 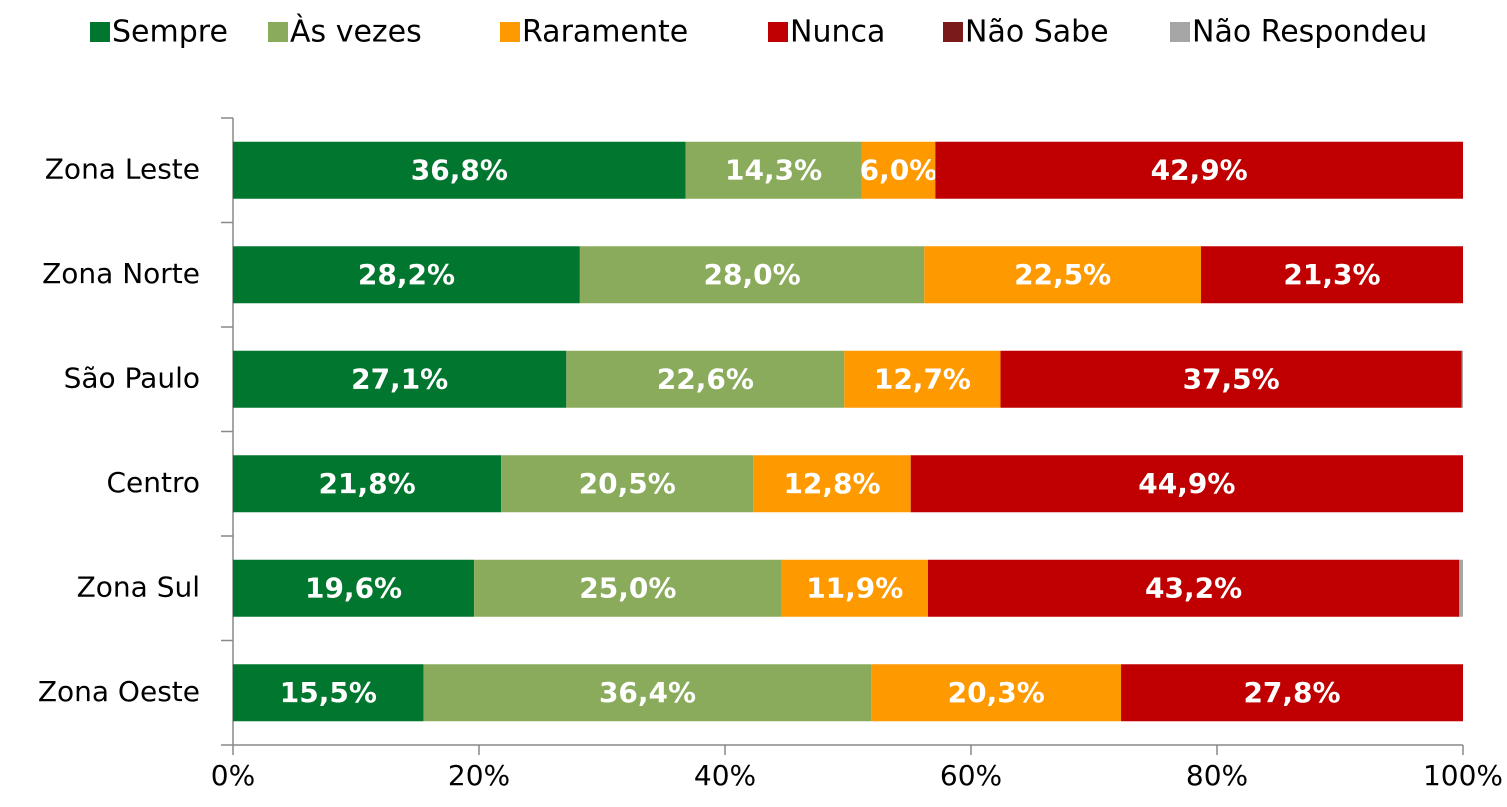 I want to click on value-label: 43,2%, so click(x=1193, y=587).